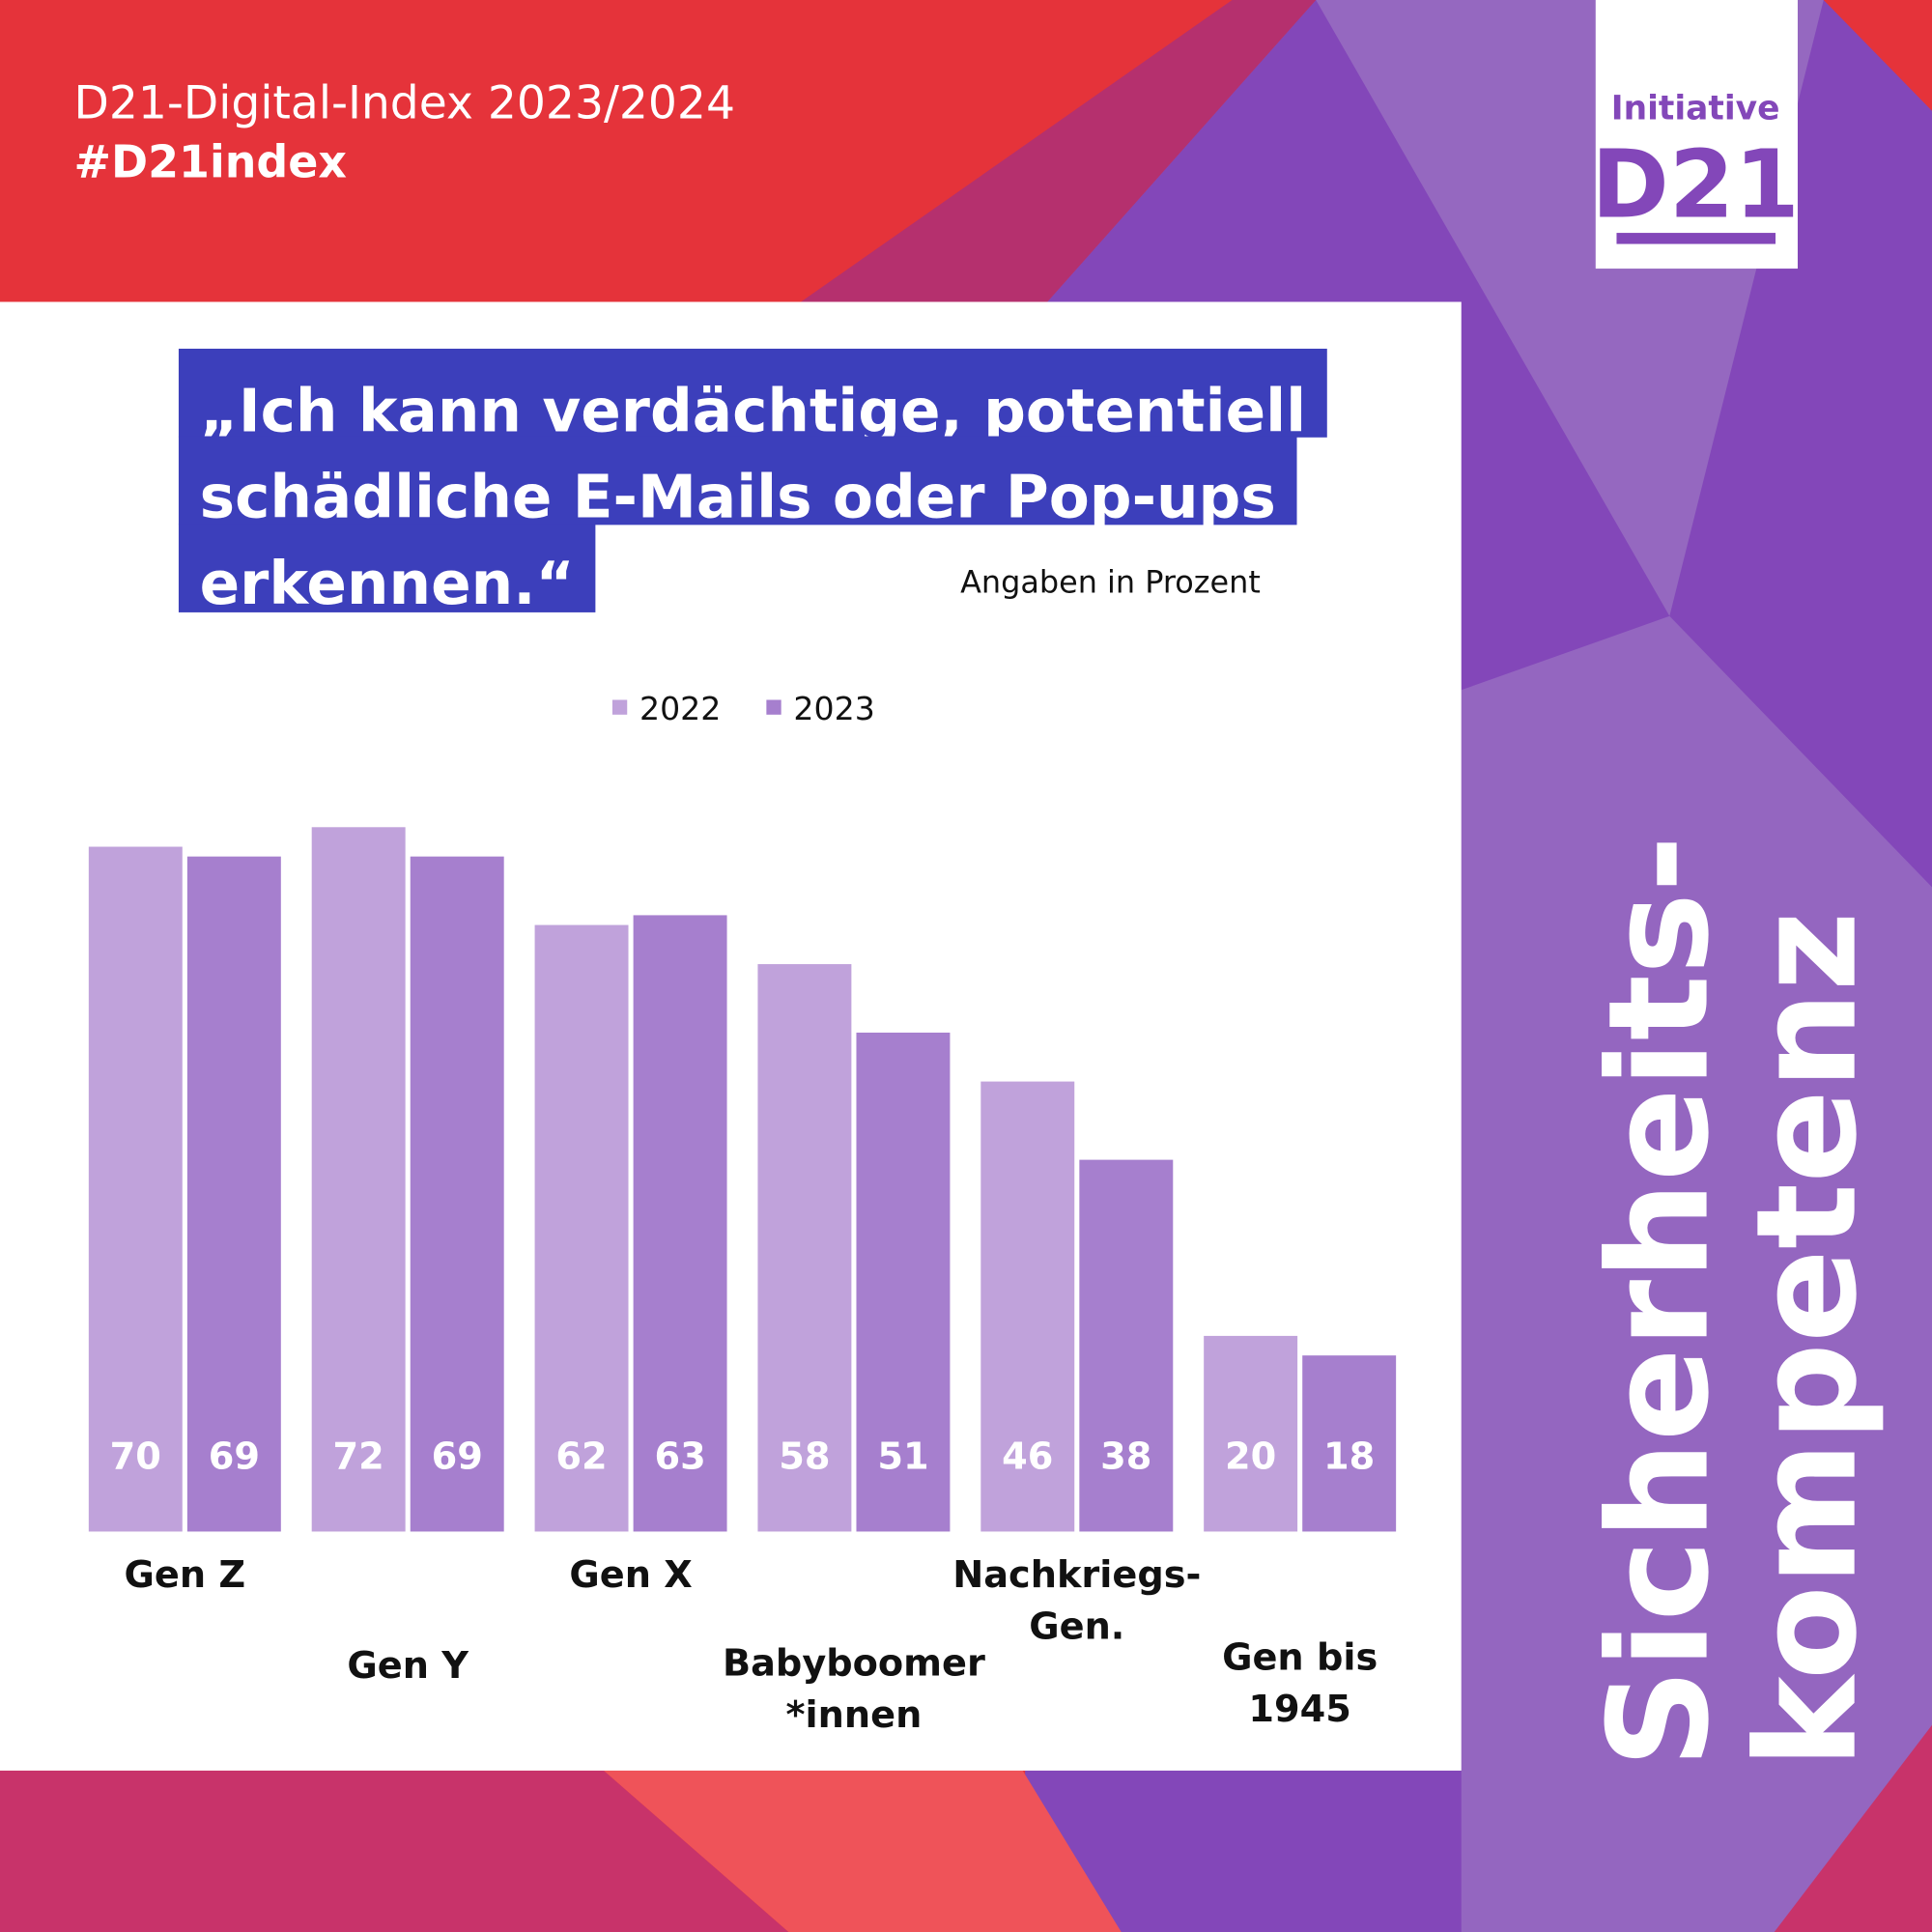 The image size is (1932, 1932). I want to click on value-label: 46, so click(1027, 1456).